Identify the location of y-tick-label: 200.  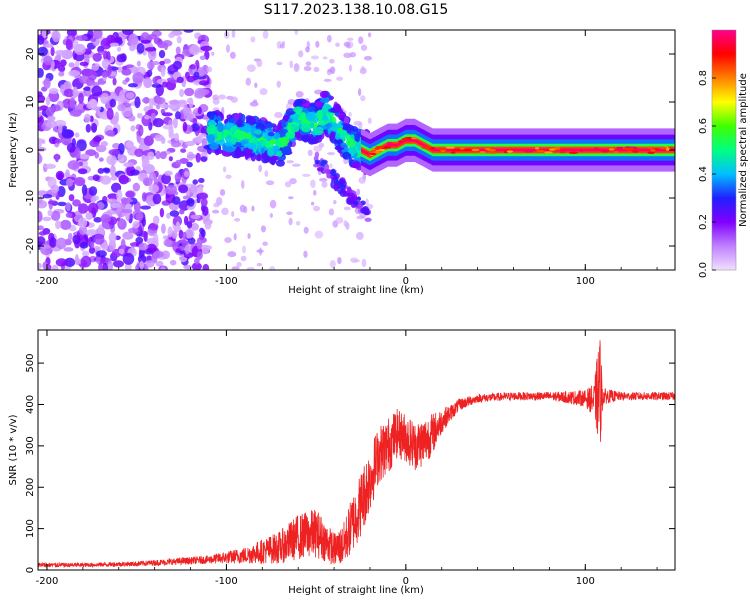
(30, 487).